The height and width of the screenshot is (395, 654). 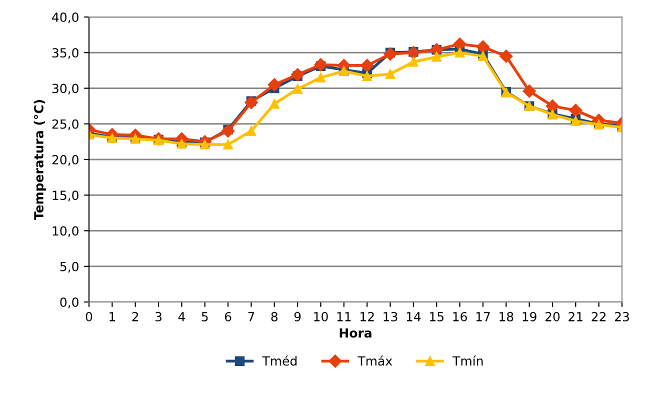 What do you see at coordinates (89, 317) in the screenshot?
I see `x-tick-label: 0` at bounding box center [89, 317].